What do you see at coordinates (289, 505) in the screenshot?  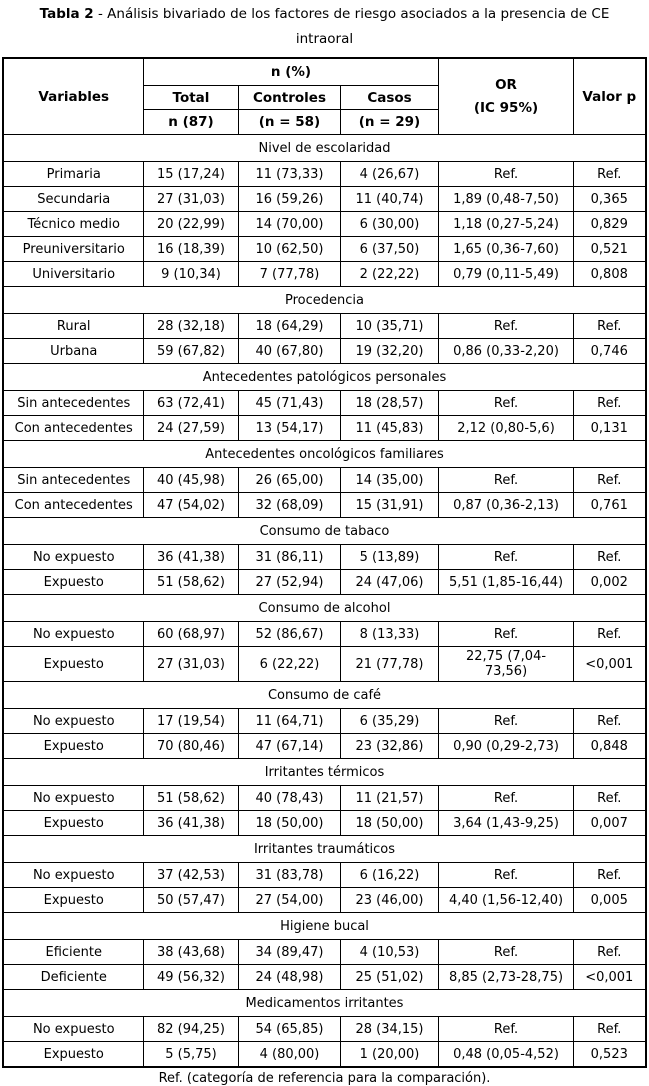 I see `controles-cell: 32 (68,09)` at bounding box center [289, 505].